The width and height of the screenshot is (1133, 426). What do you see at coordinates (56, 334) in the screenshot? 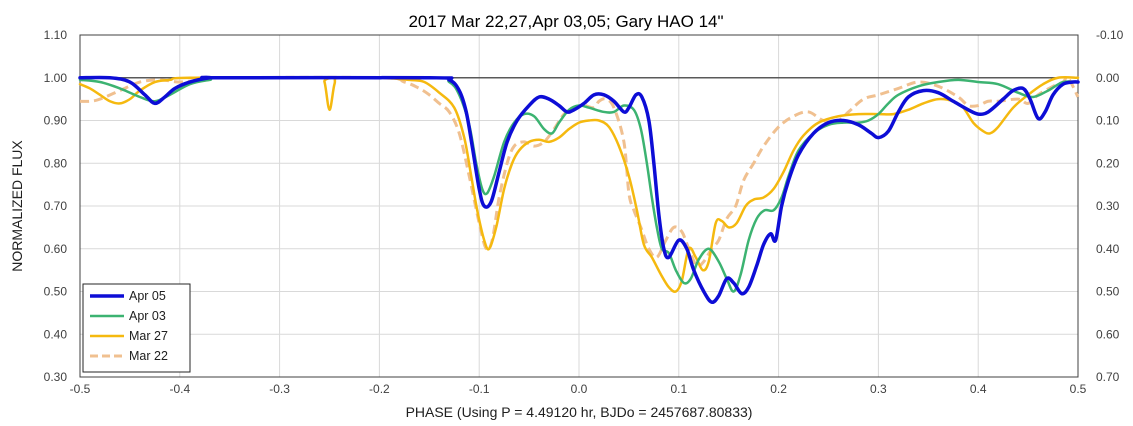
I see `y-tick-label: 0.40` at bounding box center [56, 334].